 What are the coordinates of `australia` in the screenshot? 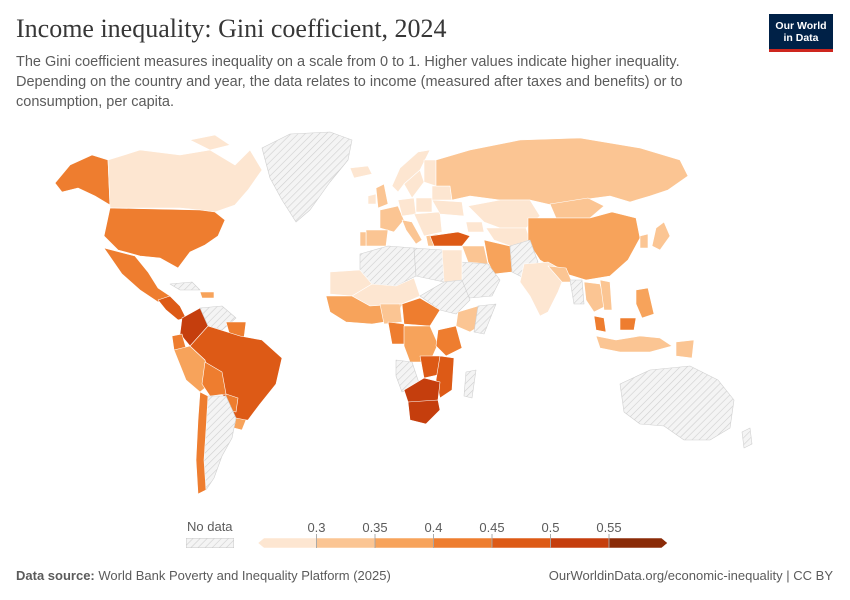 It's located at (677, 403).